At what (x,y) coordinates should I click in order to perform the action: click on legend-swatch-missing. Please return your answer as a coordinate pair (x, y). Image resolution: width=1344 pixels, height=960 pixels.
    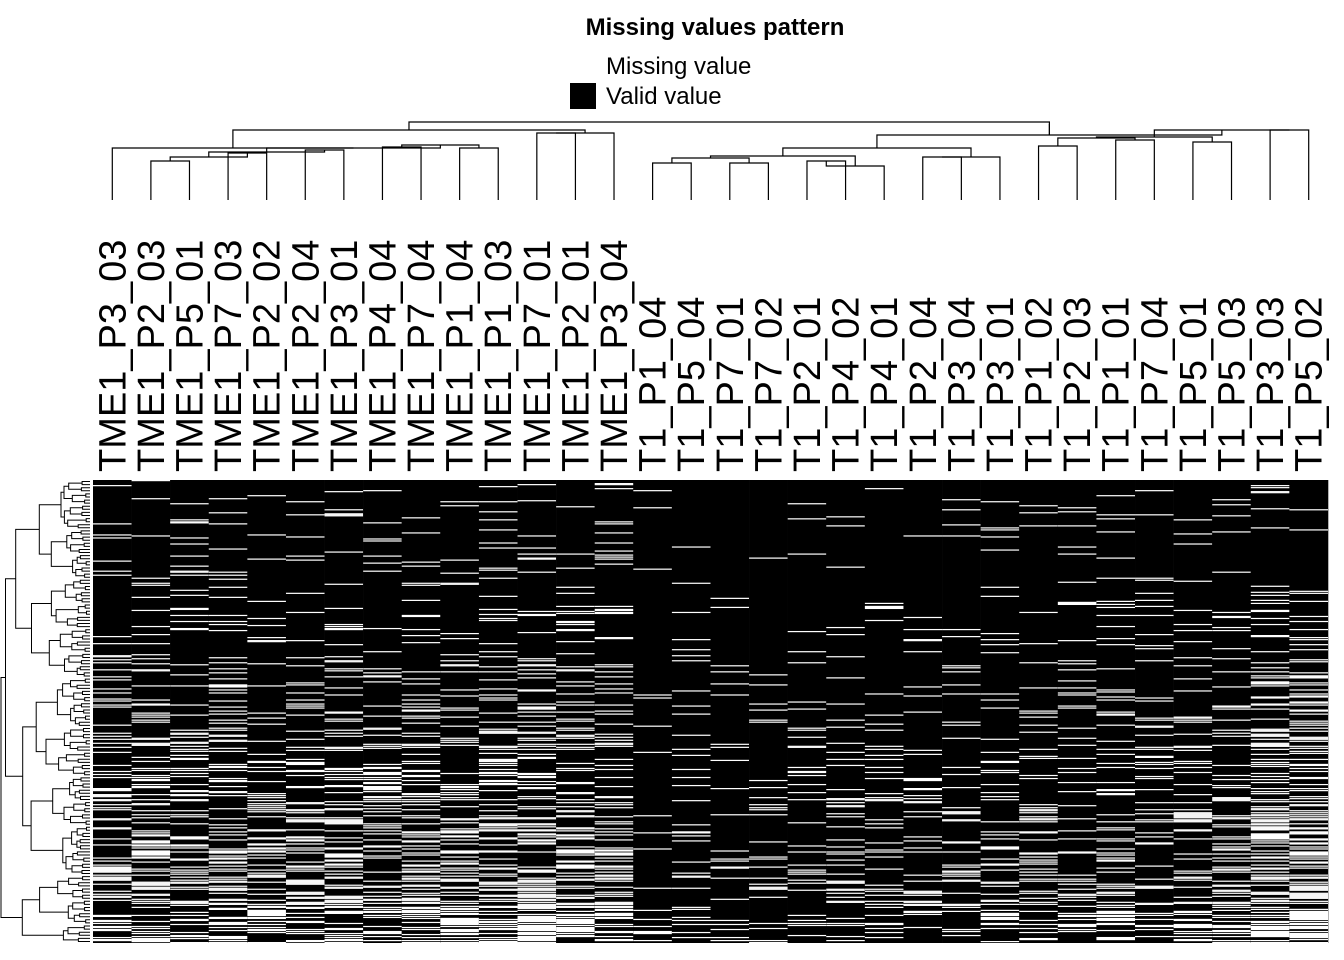
    Looking at the image, I should click on (583, 66).